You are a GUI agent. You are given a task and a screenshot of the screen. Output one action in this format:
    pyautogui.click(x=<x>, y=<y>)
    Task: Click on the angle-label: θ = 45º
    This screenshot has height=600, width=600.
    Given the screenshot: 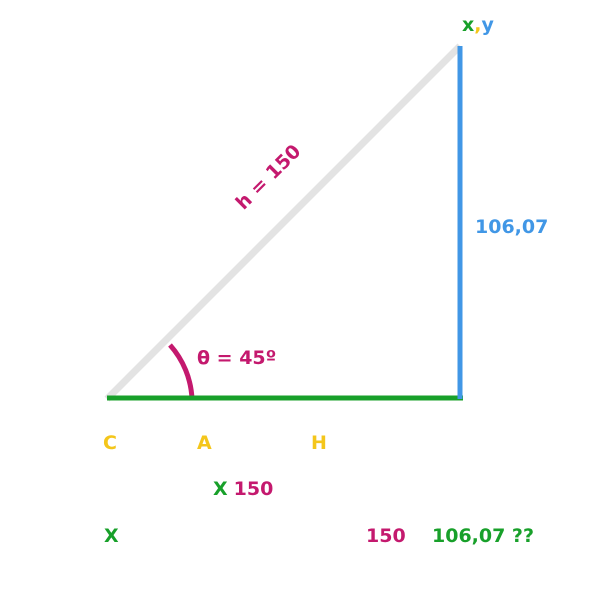 What is the action you would take?
    pyautogui.click(x=237, y=358)
    